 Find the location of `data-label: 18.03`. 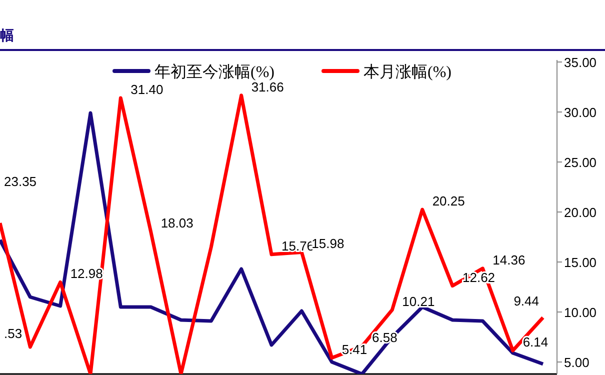

data-label: 18.03 is located at coordinates (177, 223).